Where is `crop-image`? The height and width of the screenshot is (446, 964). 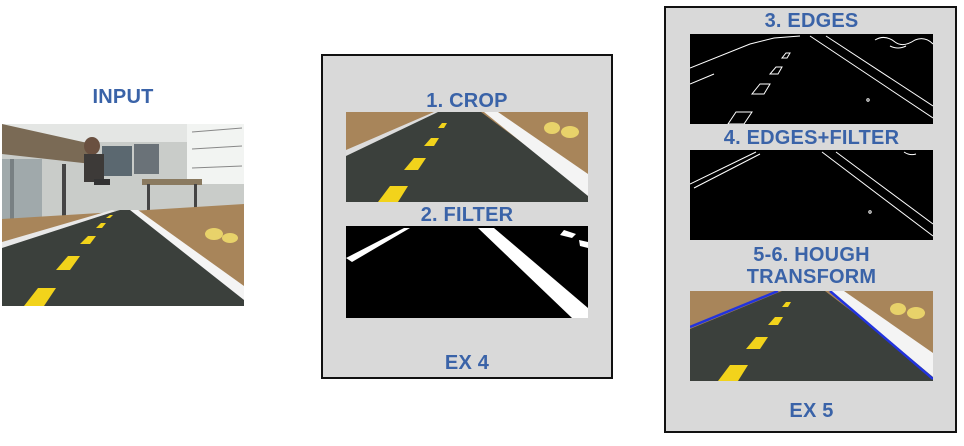 crop-image is located at coordinates (467, 157).